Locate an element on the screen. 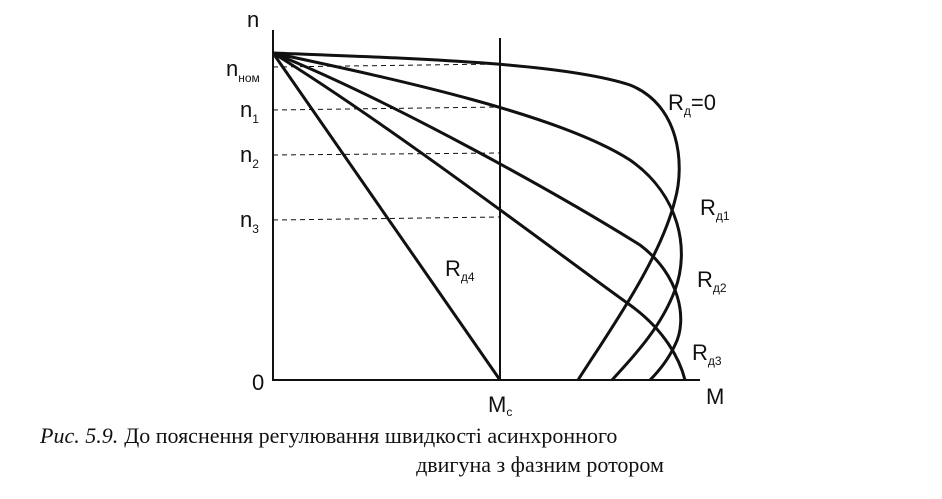 Image resolution: width=942 pixels, height=499 pixels. curve-label: Rд=0 is located at coordinates (692, 104).